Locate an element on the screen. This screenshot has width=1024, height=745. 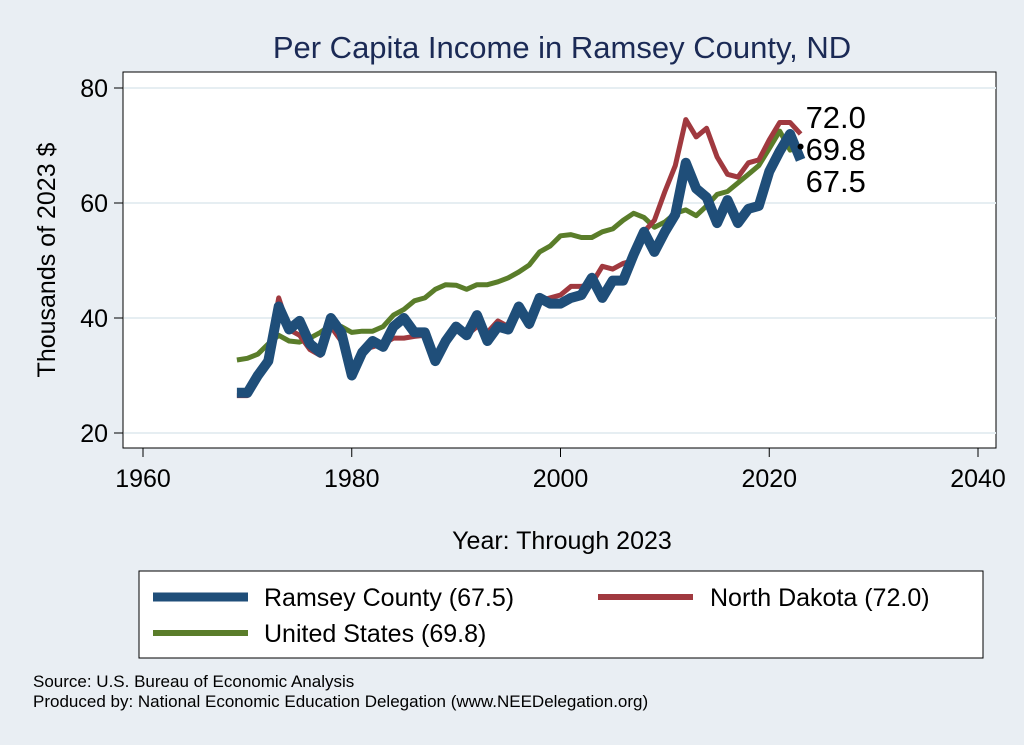
end-value-label: 72.0 is located at coordinates (836, 117).